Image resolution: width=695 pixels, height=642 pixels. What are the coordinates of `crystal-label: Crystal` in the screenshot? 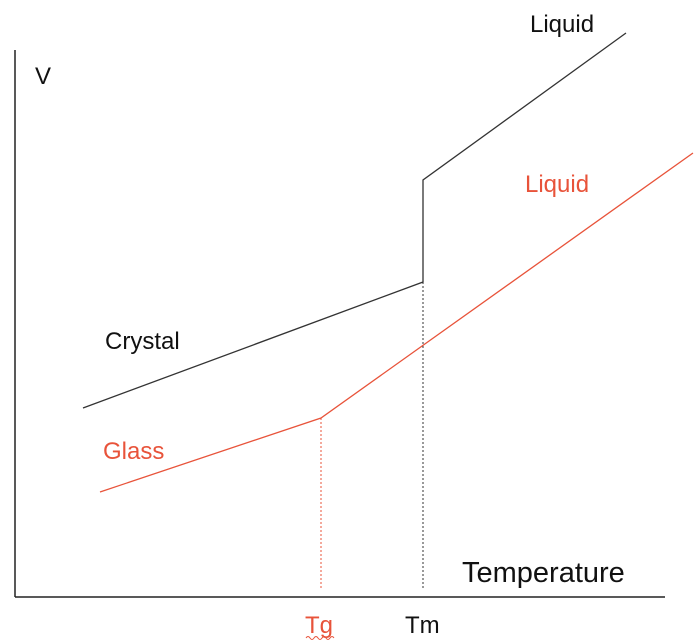 It's located at (142, 341).